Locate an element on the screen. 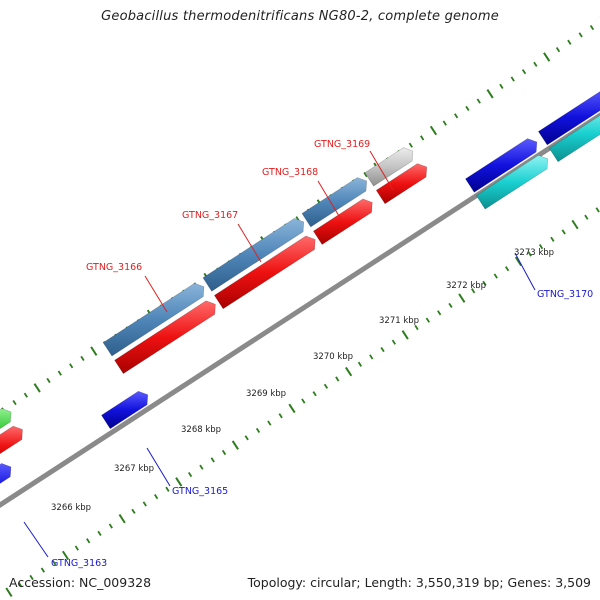 Image resolution: width=600 pixels, height=600 pixels. scale-label: 3269 kbp is located at coordinates (266, 394).